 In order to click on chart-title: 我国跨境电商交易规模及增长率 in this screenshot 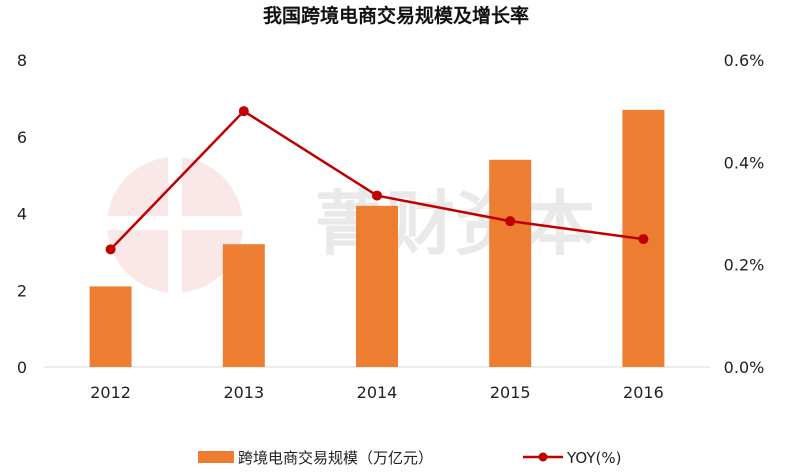, I will do `click(396, 15)`.